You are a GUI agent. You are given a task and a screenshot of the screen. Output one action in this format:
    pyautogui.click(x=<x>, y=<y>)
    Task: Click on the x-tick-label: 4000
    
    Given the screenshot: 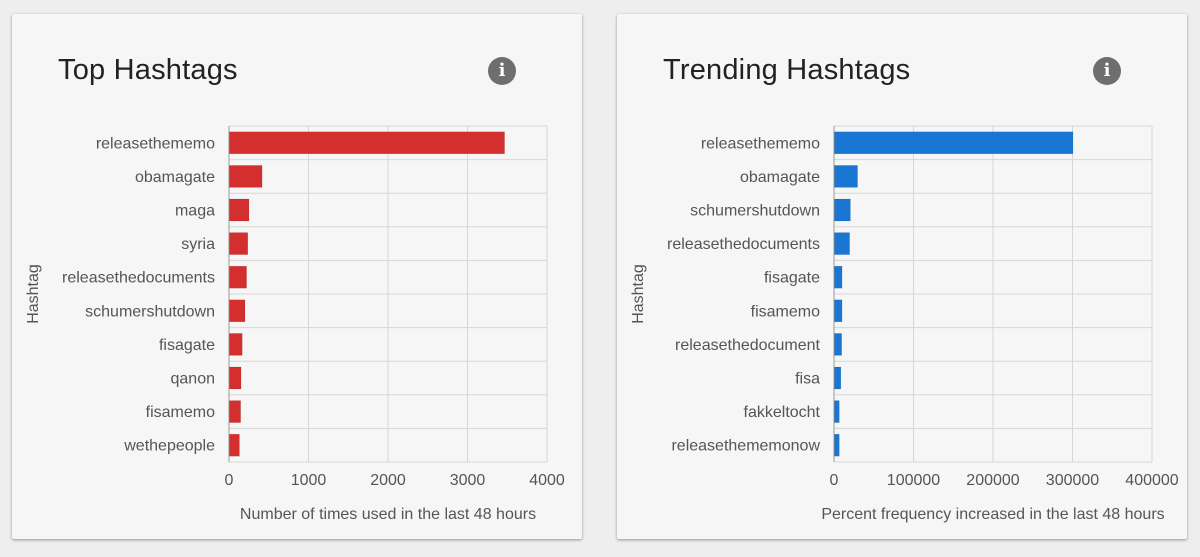 What is the action you would take?
    pyautogui.click(x=547, y=480)
    